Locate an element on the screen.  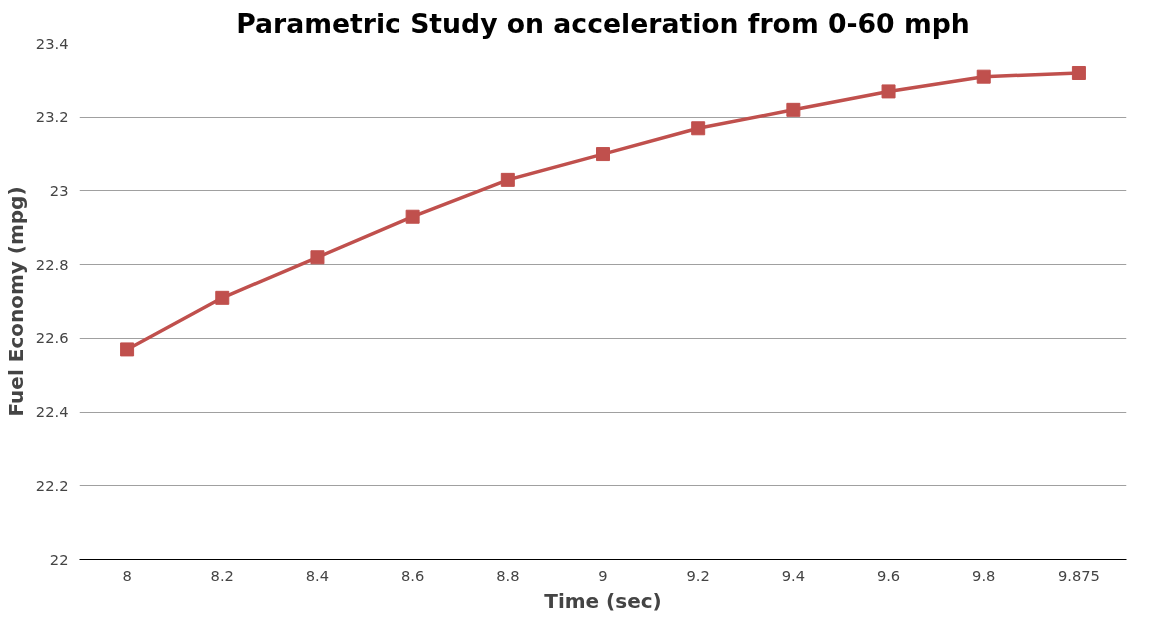
y-tick-label: 23.2 is located at coordinates (52, 117).